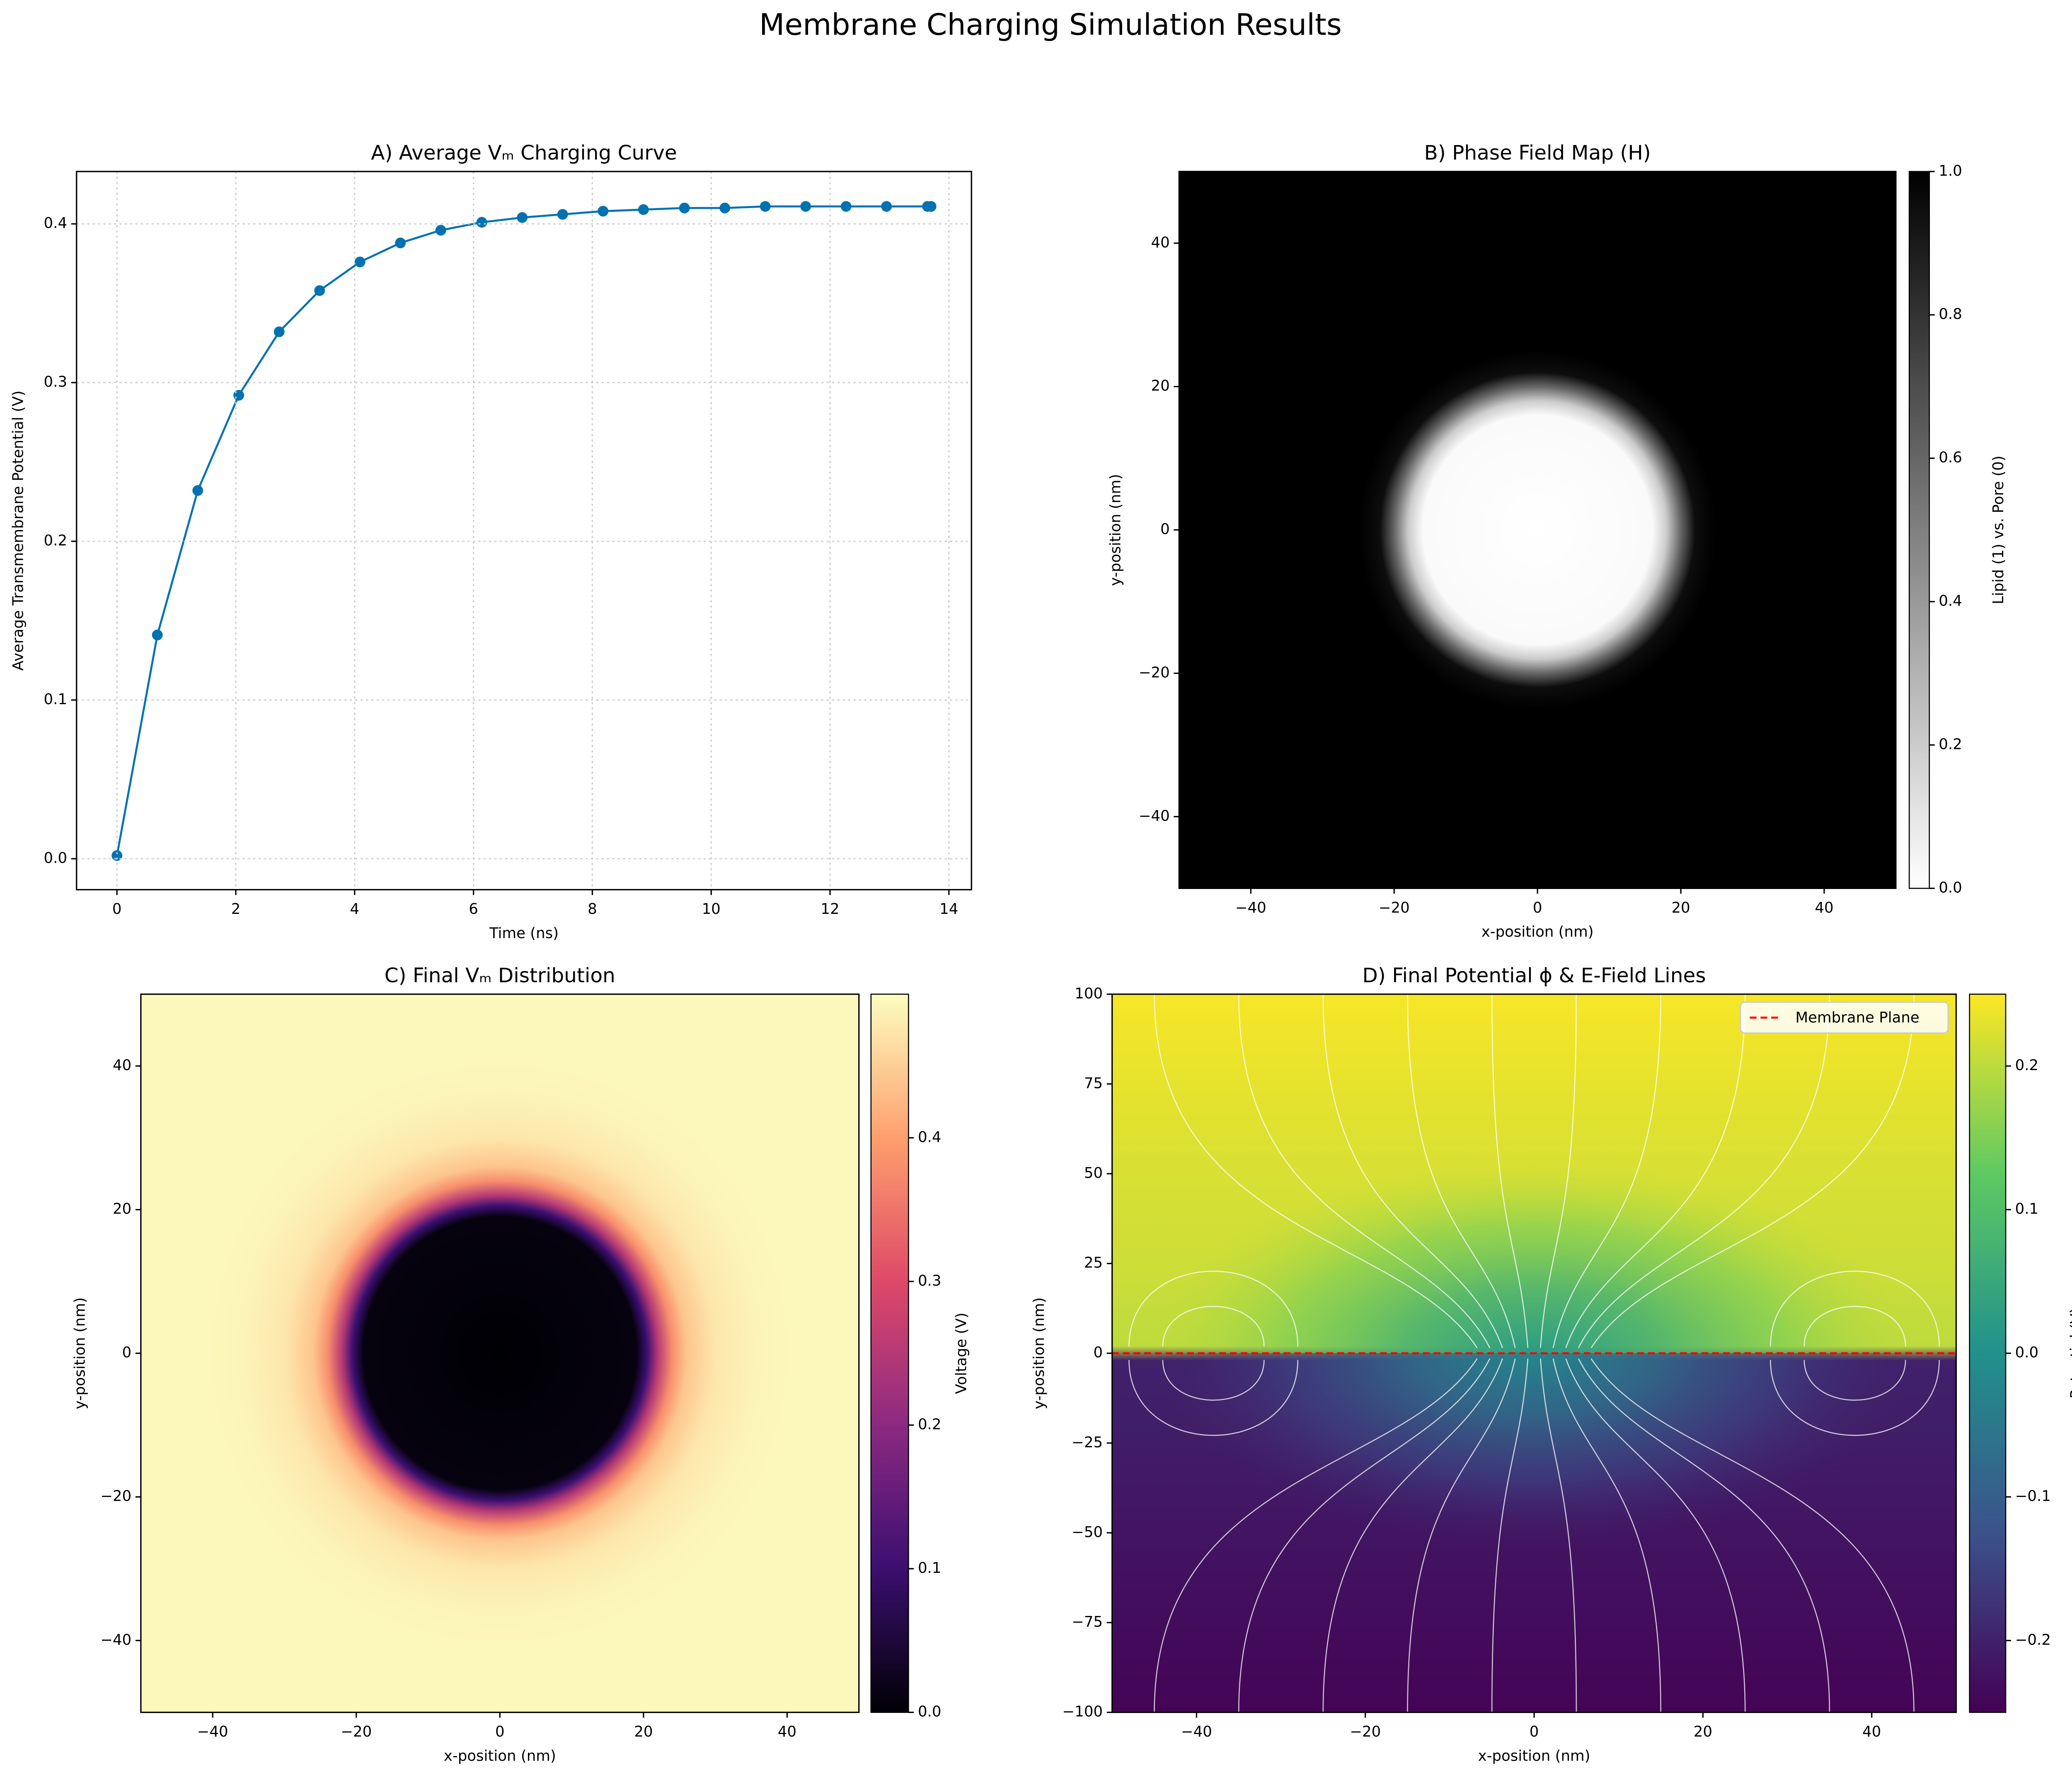 The image size is (2072, 1778). Describe the element at coordinates (1950, 314) in the screenshot. I see `colorbar-tick-label: 0.8` at that location.